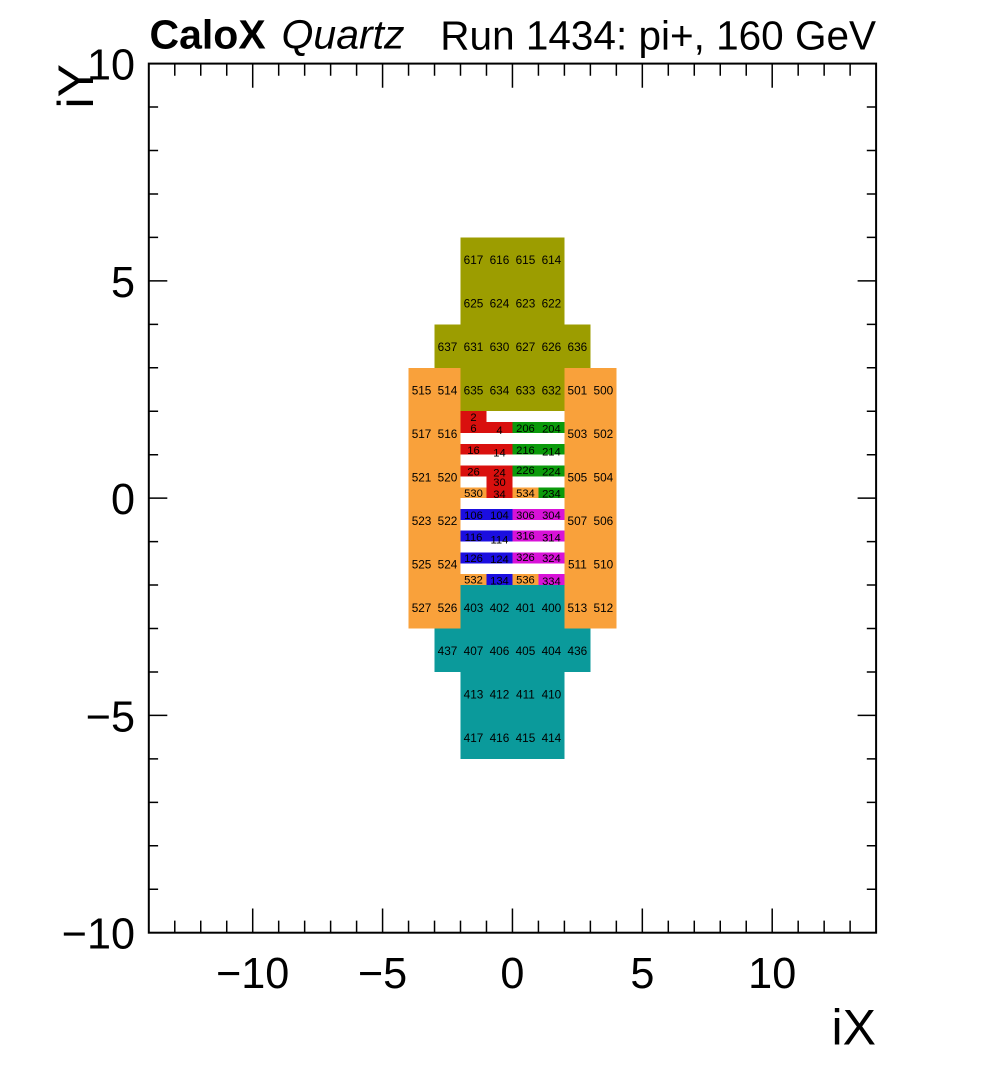  Describe the element at coordinates (499, 516) in the screenshot. I see `svg-text: 104` at that location.